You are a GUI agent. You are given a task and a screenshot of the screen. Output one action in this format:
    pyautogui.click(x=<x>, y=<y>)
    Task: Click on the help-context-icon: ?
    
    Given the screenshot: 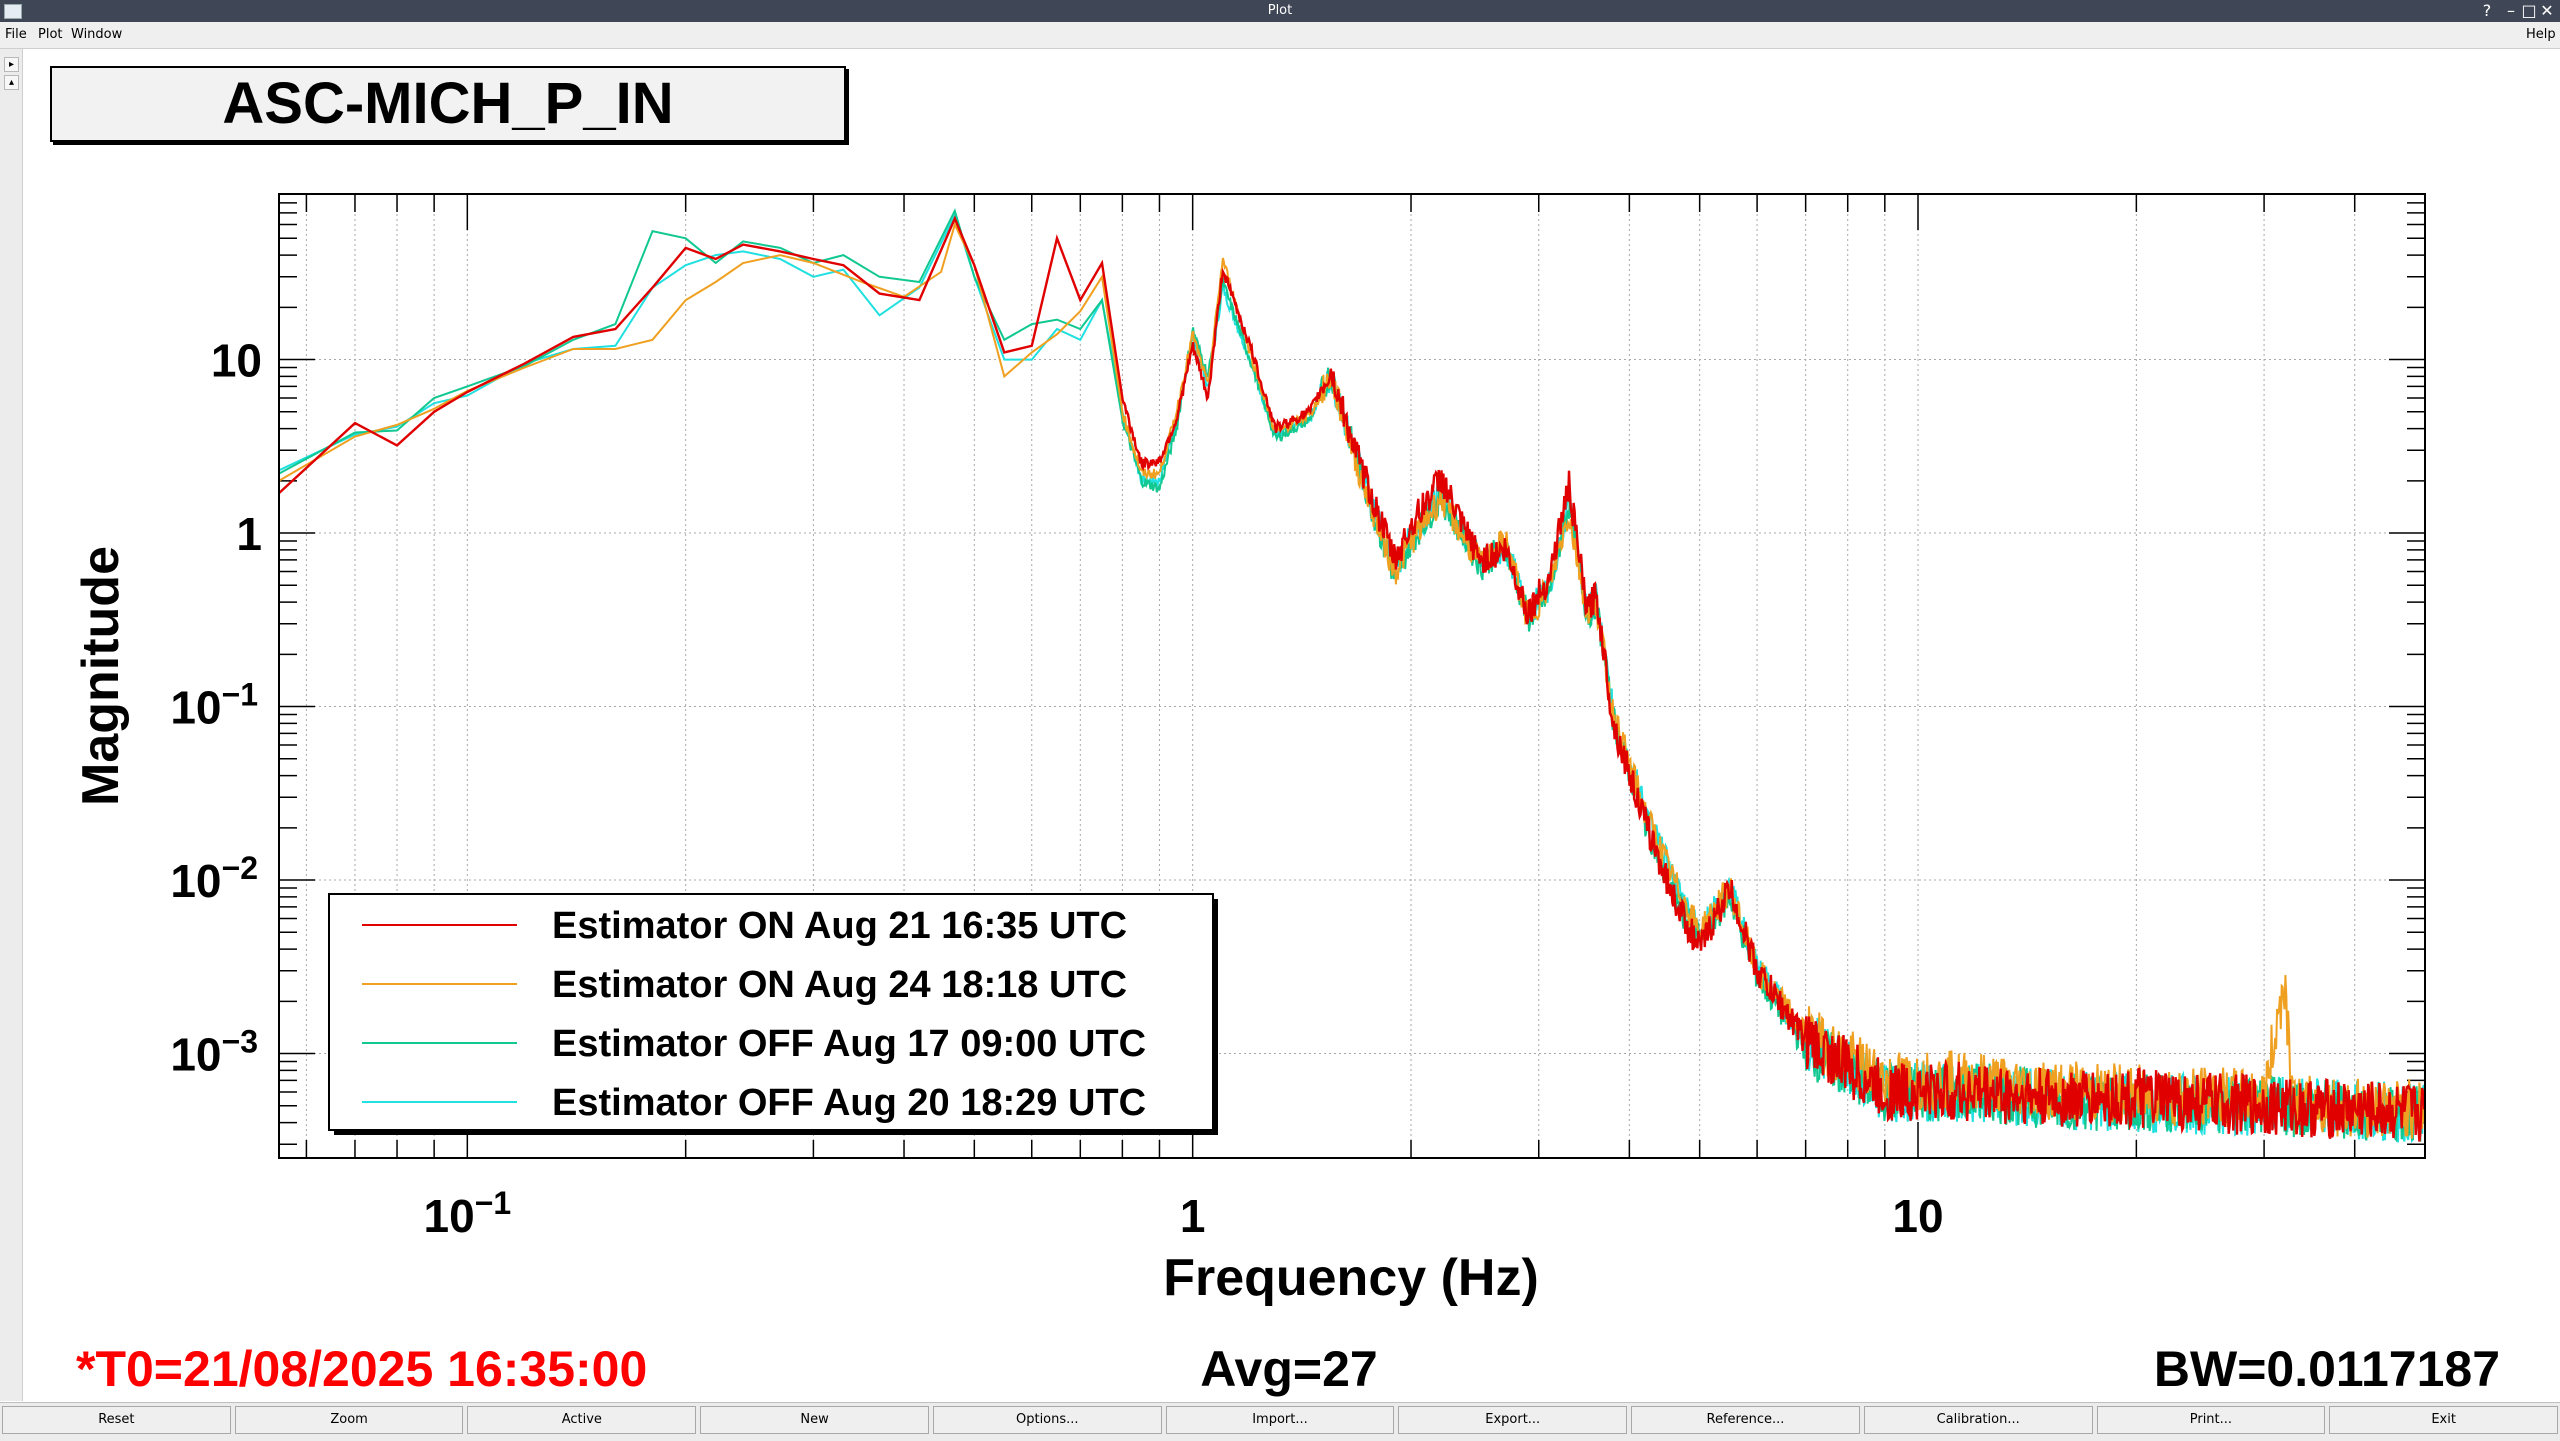 What is the action you would take?
    pyautogui.click(x=2487, y=10)
    